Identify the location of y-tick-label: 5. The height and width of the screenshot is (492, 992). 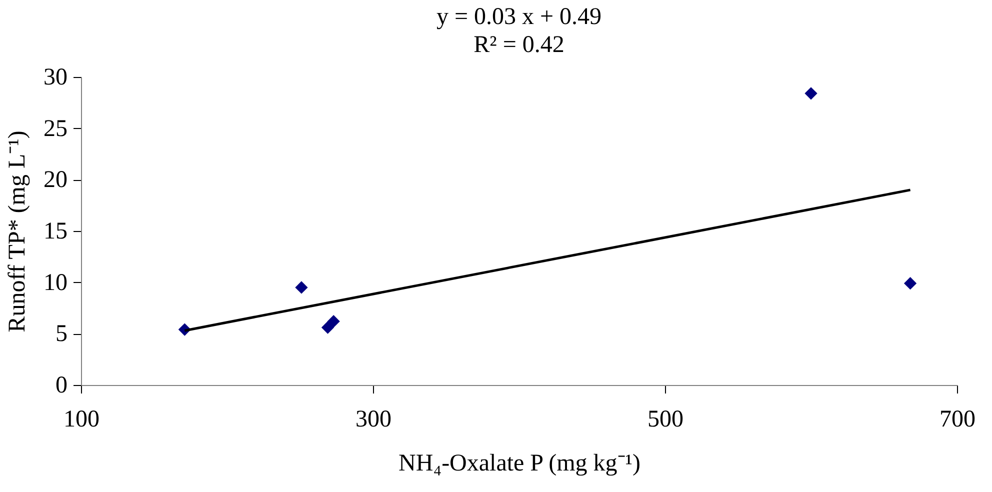
(62, 334).